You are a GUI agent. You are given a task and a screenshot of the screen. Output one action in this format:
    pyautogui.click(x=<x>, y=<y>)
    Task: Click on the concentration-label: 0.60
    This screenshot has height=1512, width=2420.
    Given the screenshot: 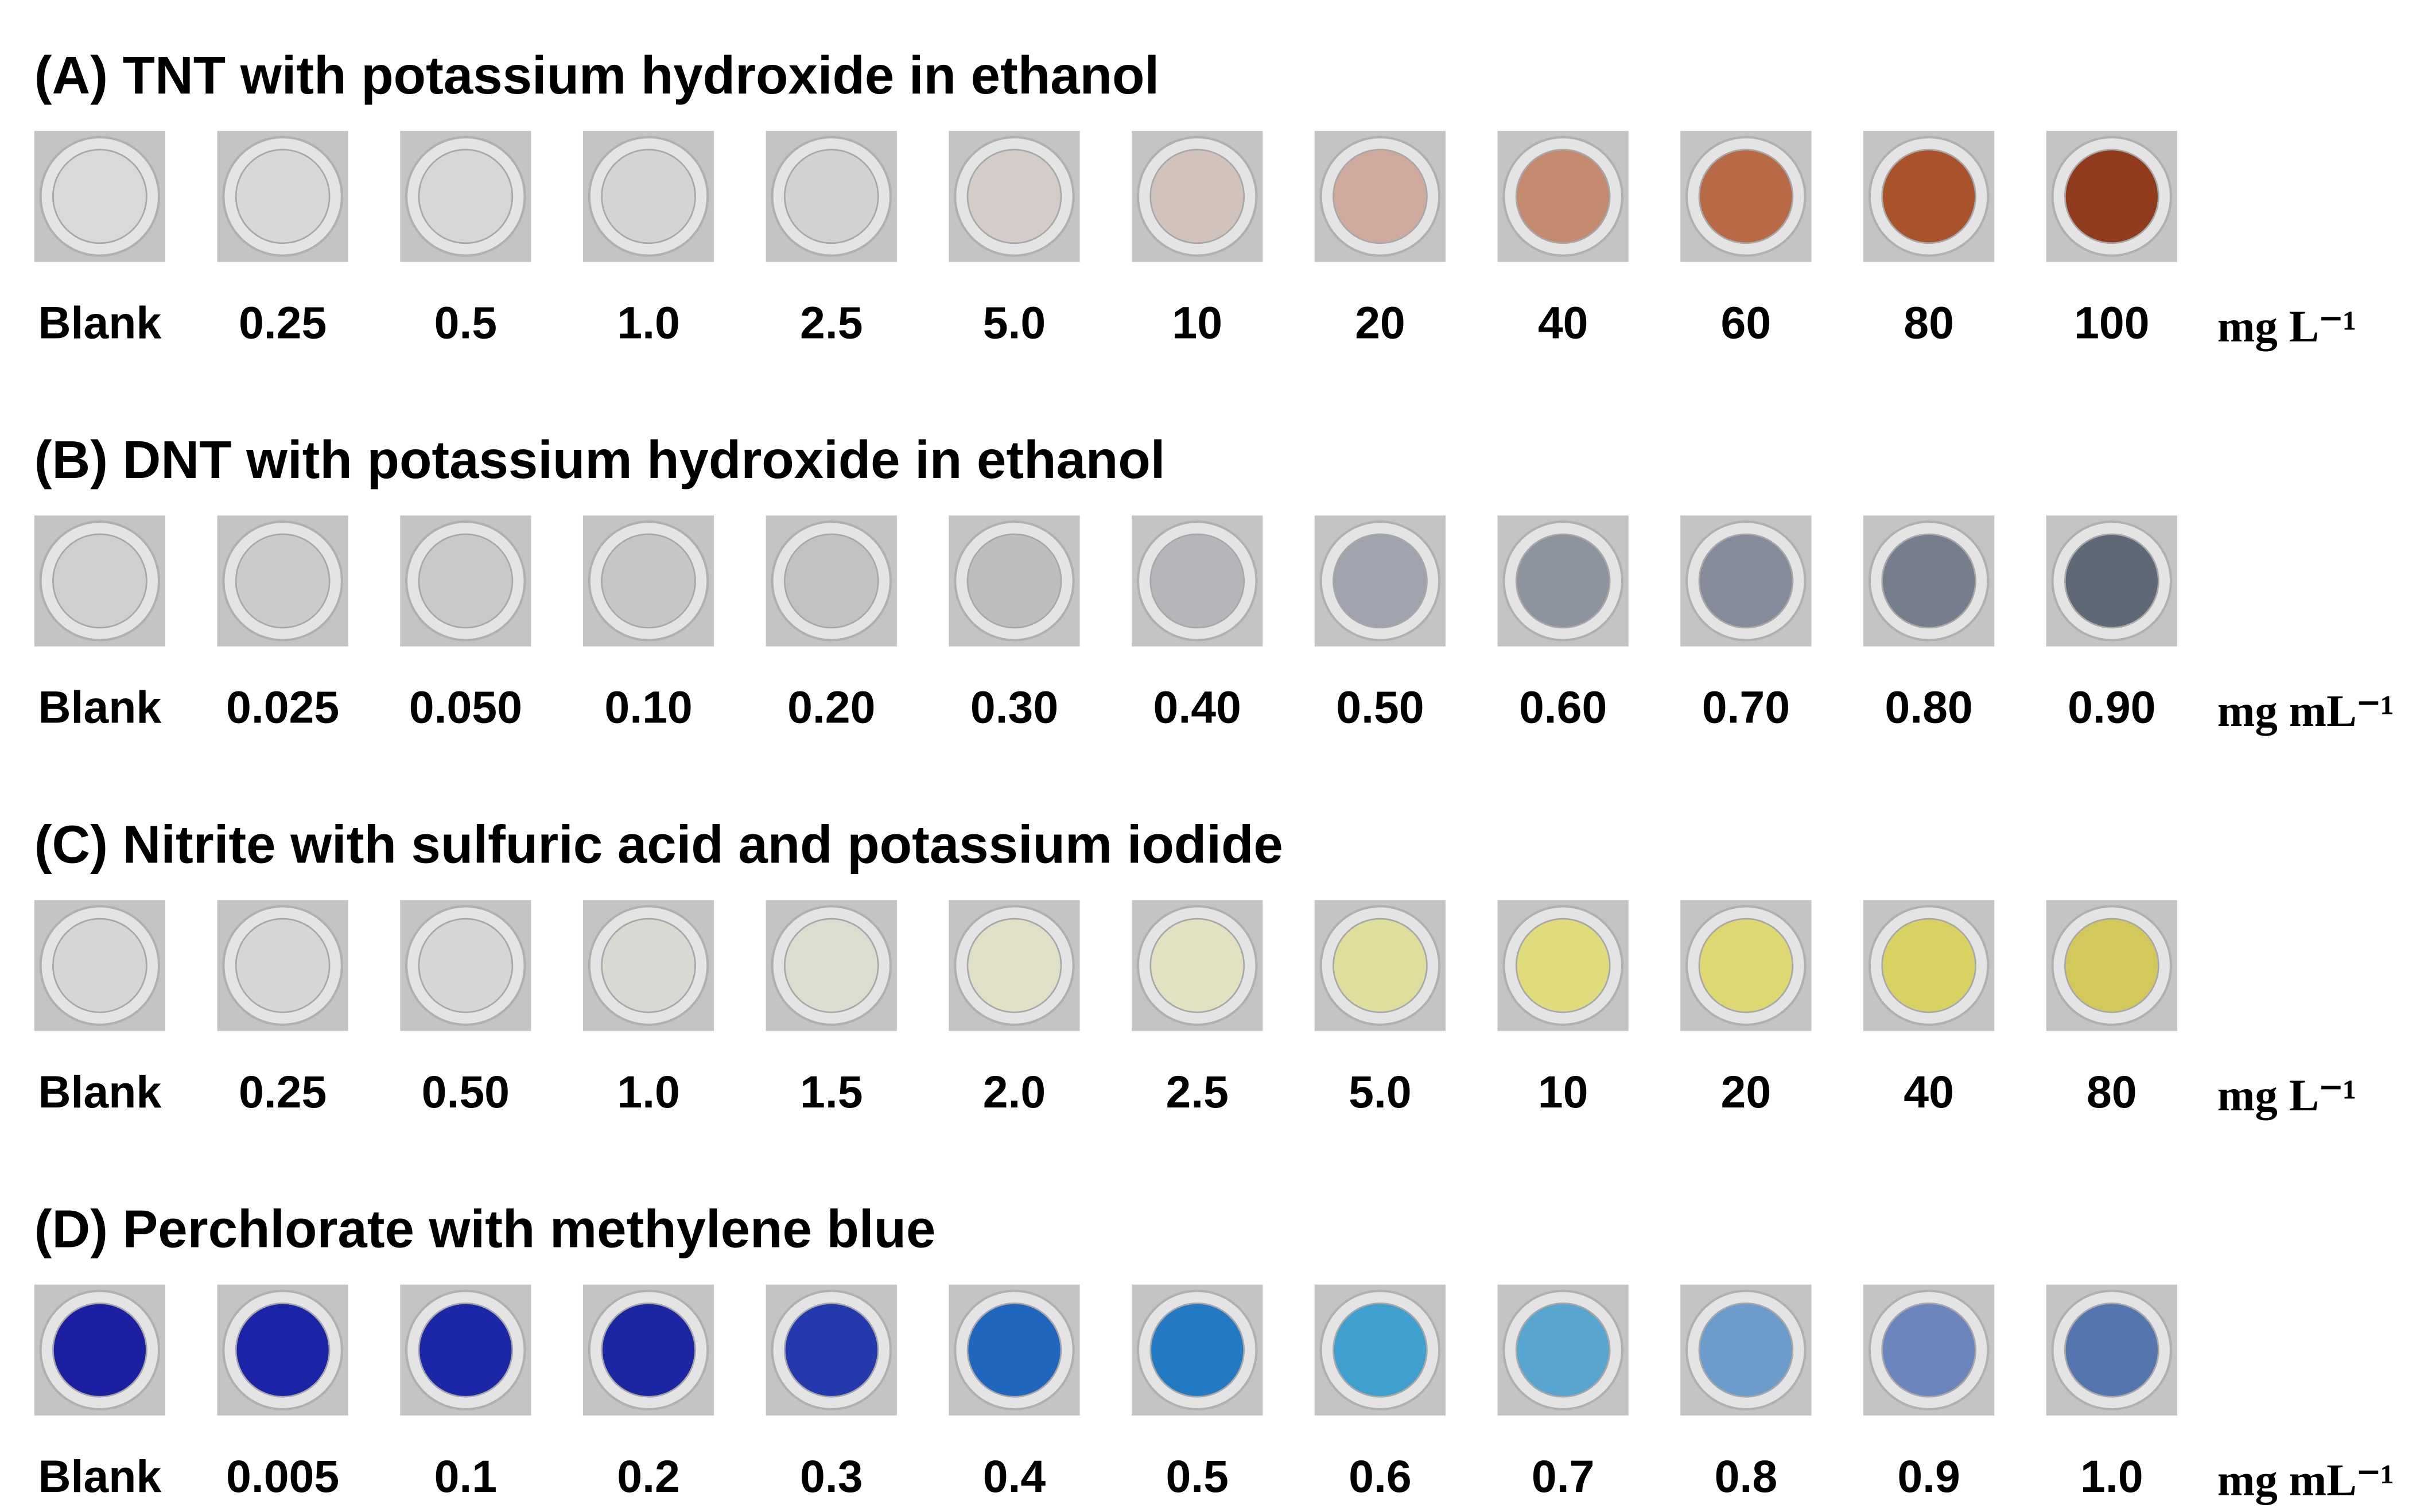 What is the action you would take?
    pyautogui.click(x=1563, y=707)
    